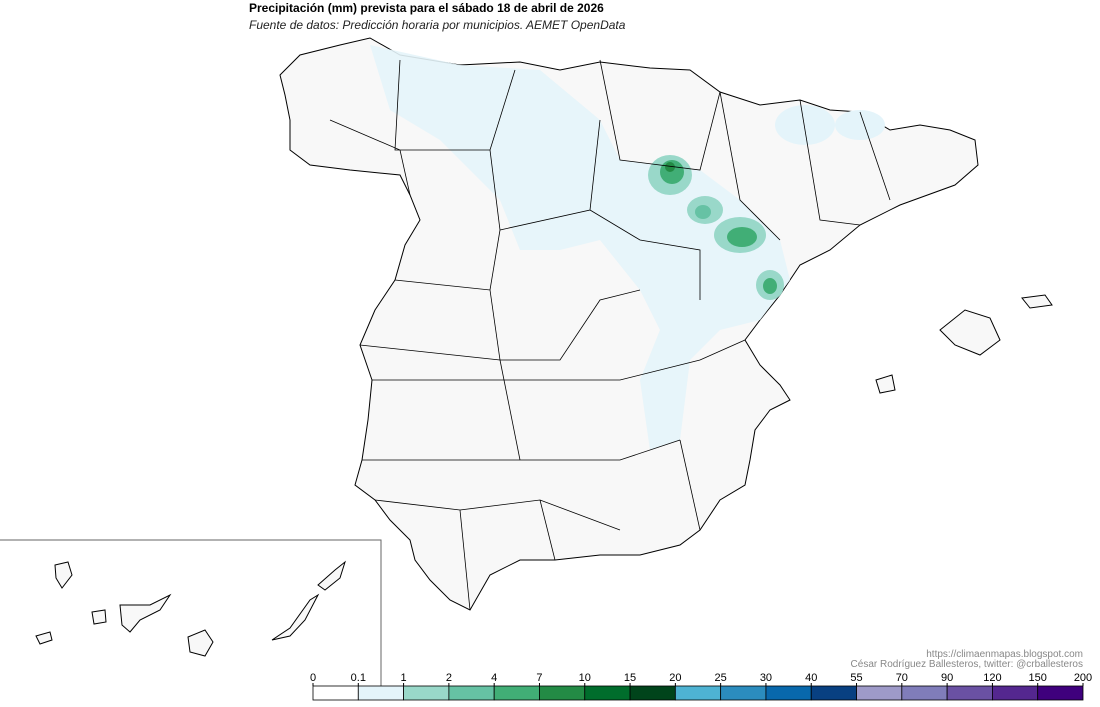 Image resolution: width=1100 pixels, height=707 pixels. What do you see at coordinates (721, 678) in the screenshot?
I see `legend-tick-label: 25` at bounding box center [721, 678].